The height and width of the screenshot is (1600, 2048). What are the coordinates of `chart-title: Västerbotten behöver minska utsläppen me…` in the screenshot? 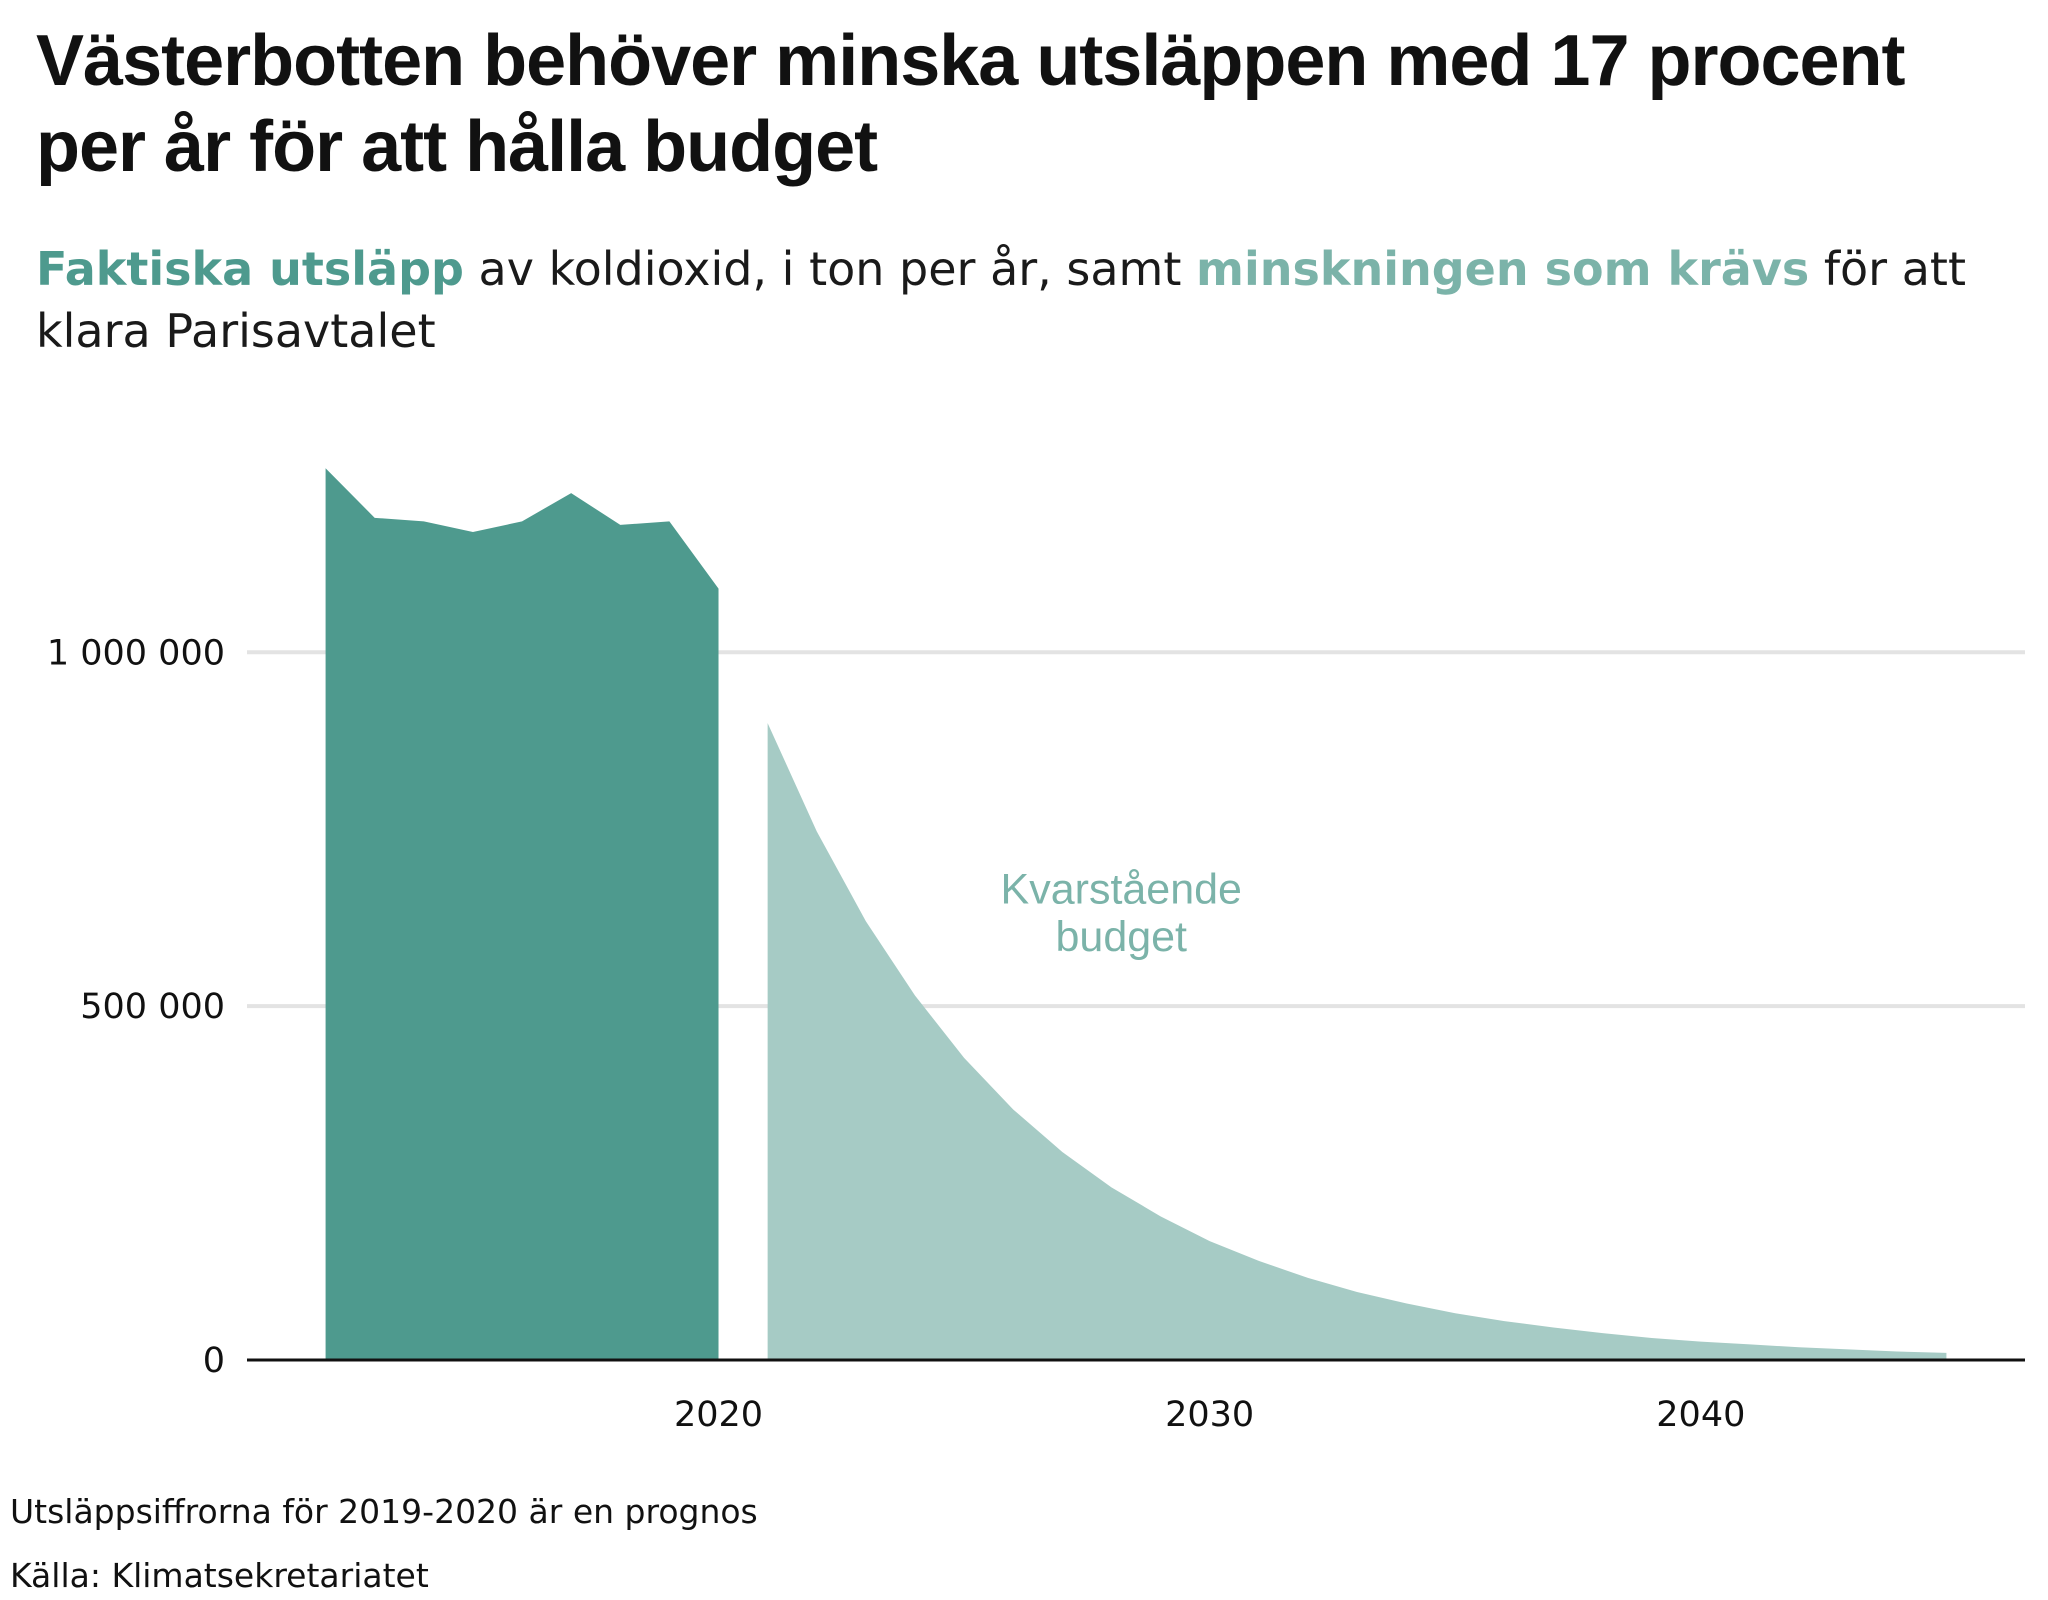 It's located at (971, 104).